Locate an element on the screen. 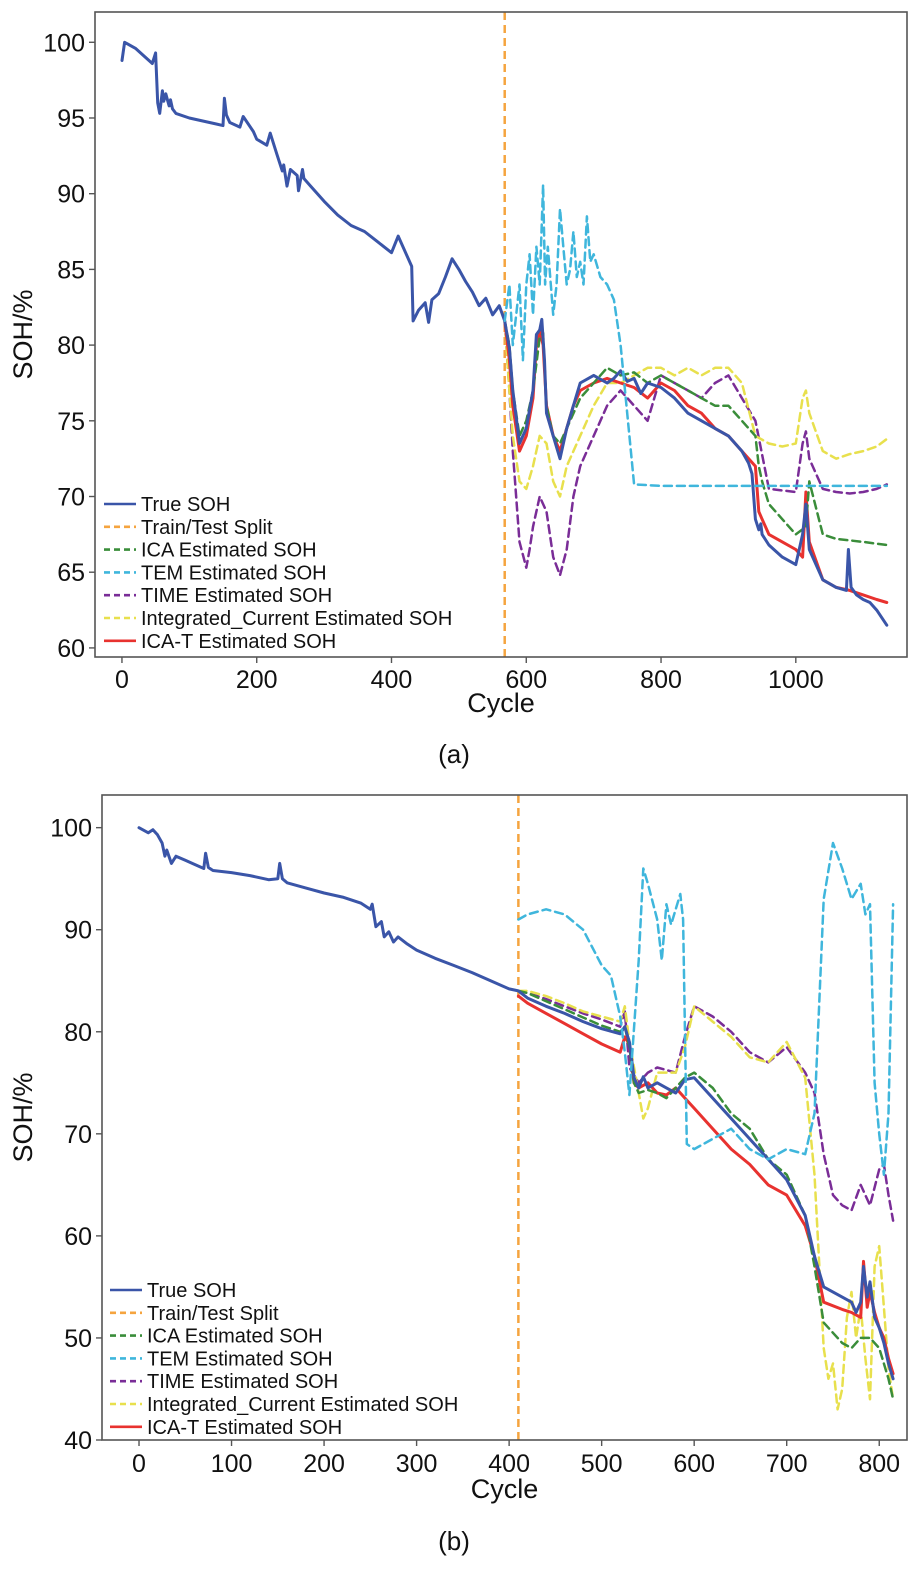 This screenshot has width=919, height=1593. x-tick-label: 1000 is located at coordinates (796, 680).